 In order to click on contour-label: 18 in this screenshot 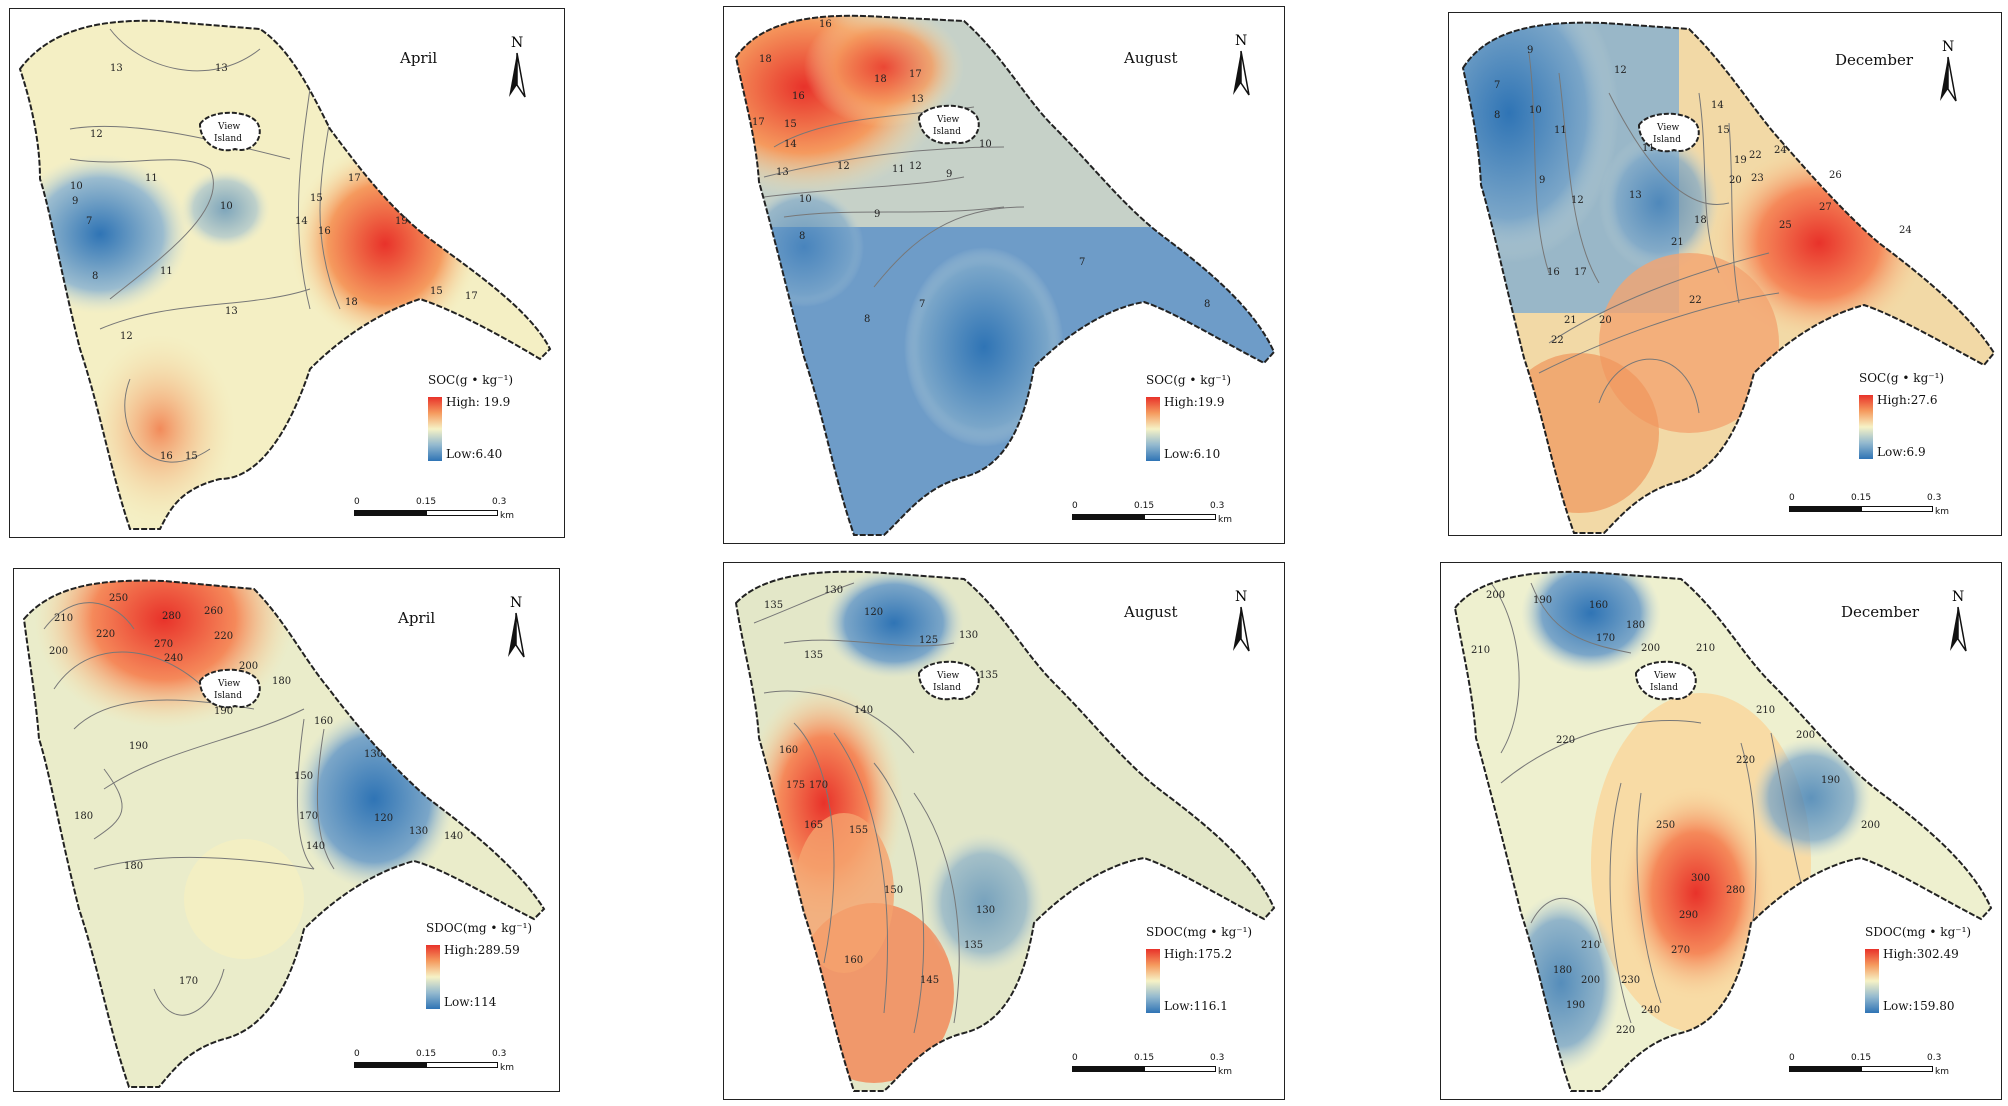, I will do `click(351, 302)`.